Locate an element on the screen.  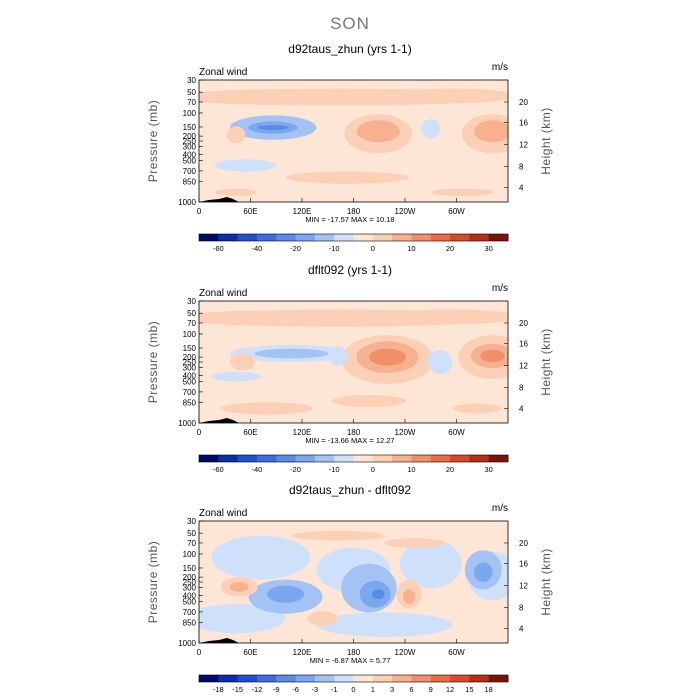
colorbar-label: -40 is located at coordinates (257, 248).